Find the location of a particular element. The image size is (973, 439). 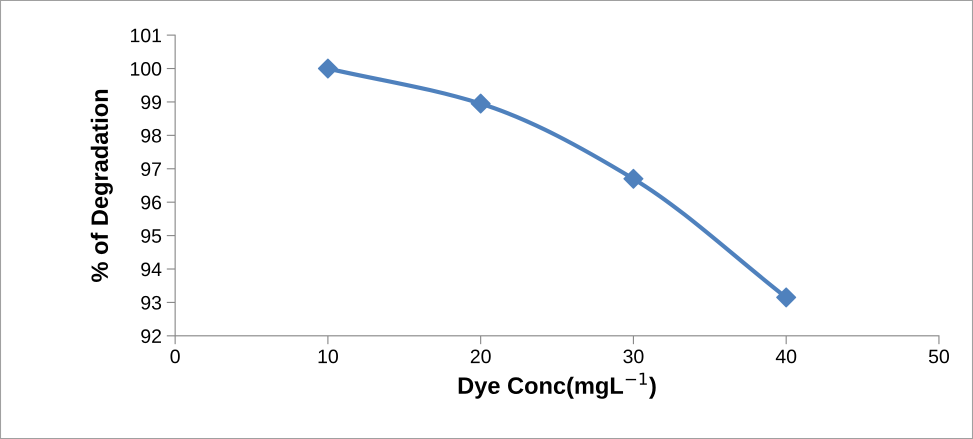

y-tick-label: 99 is located at coordinates (151, 102).